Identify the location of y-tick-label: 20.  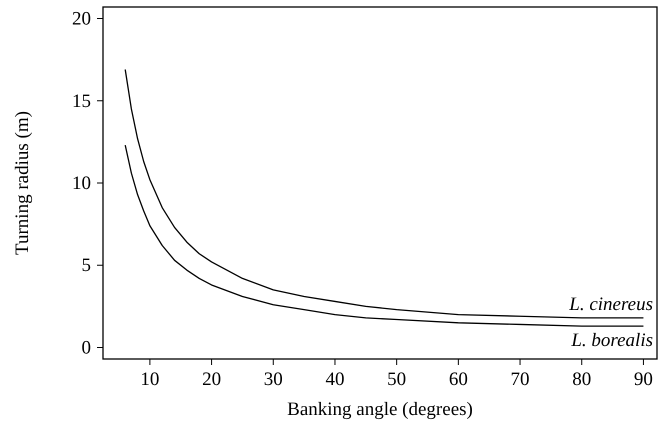
(81, 19).